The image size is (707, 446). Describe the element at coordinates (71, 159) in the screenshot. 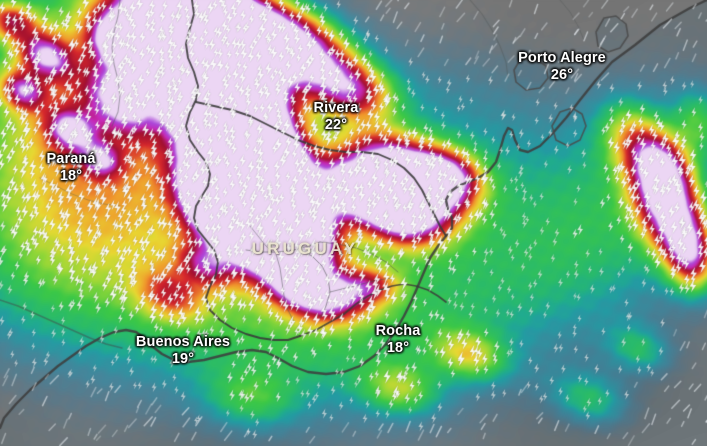

I see `city-name: Paraná` at that location.